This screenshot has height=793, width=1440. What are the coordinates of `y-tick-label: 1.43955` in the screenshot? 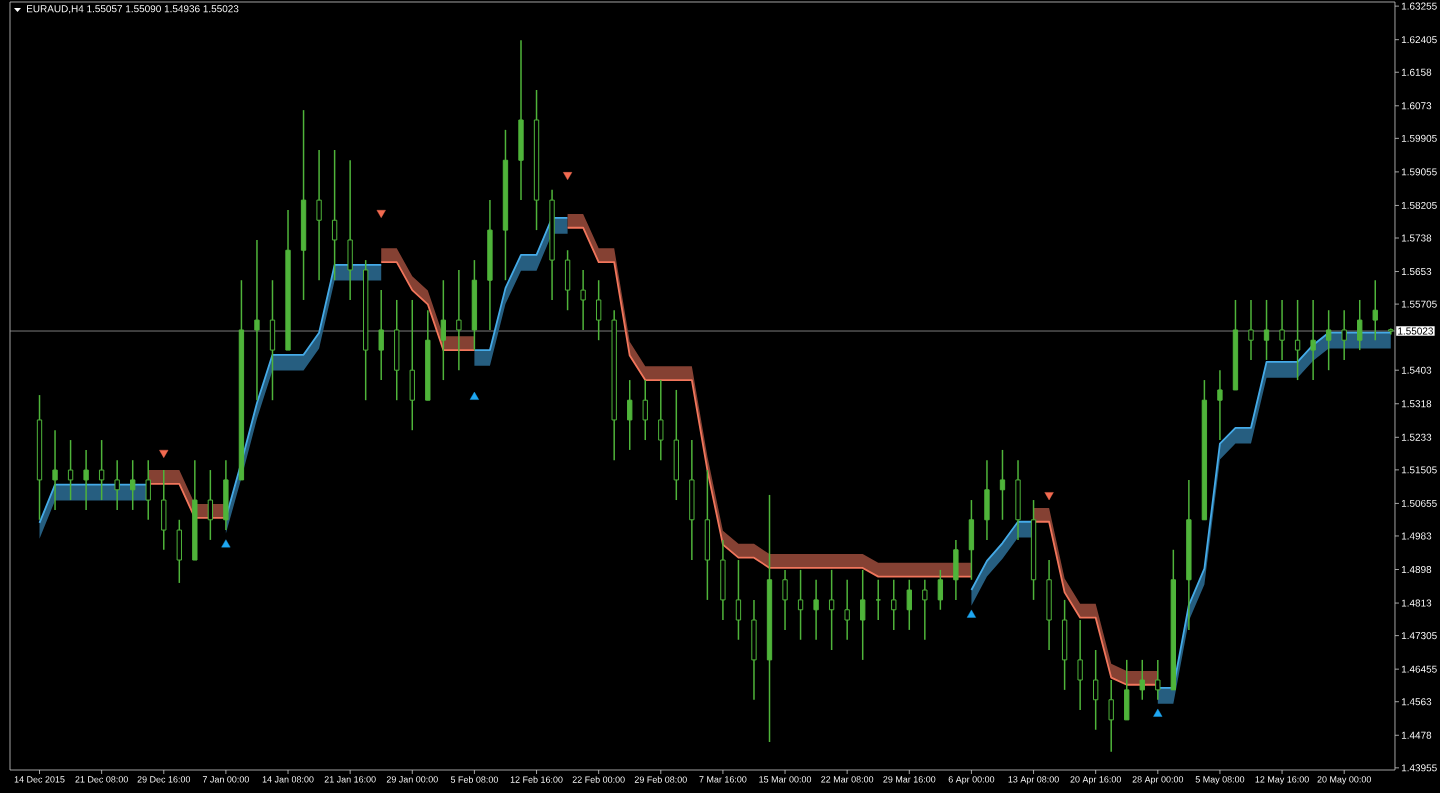 It's located at (1419, 768).